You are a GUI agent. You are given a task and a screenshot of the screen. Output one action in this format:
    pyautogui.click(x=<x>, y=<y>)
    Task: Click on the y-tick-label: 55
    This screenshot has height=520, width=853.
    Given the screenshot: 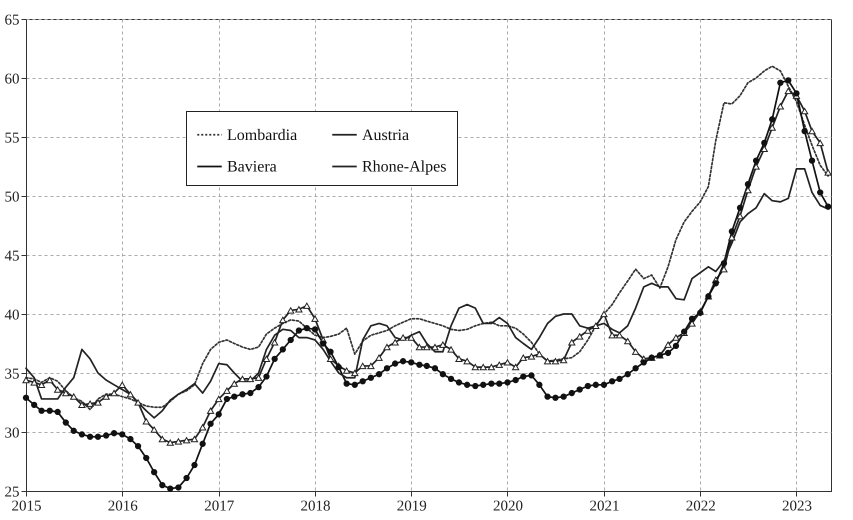 What is the action you would take?
    pyautogui.click(x=12, y=138)
    